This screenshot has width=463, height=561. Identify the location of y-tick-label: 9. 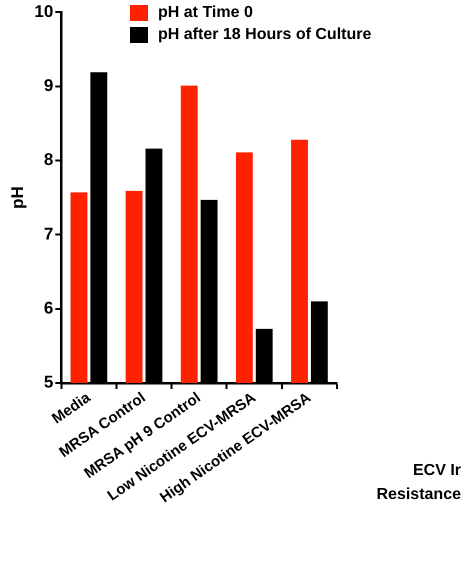
(49, 86).